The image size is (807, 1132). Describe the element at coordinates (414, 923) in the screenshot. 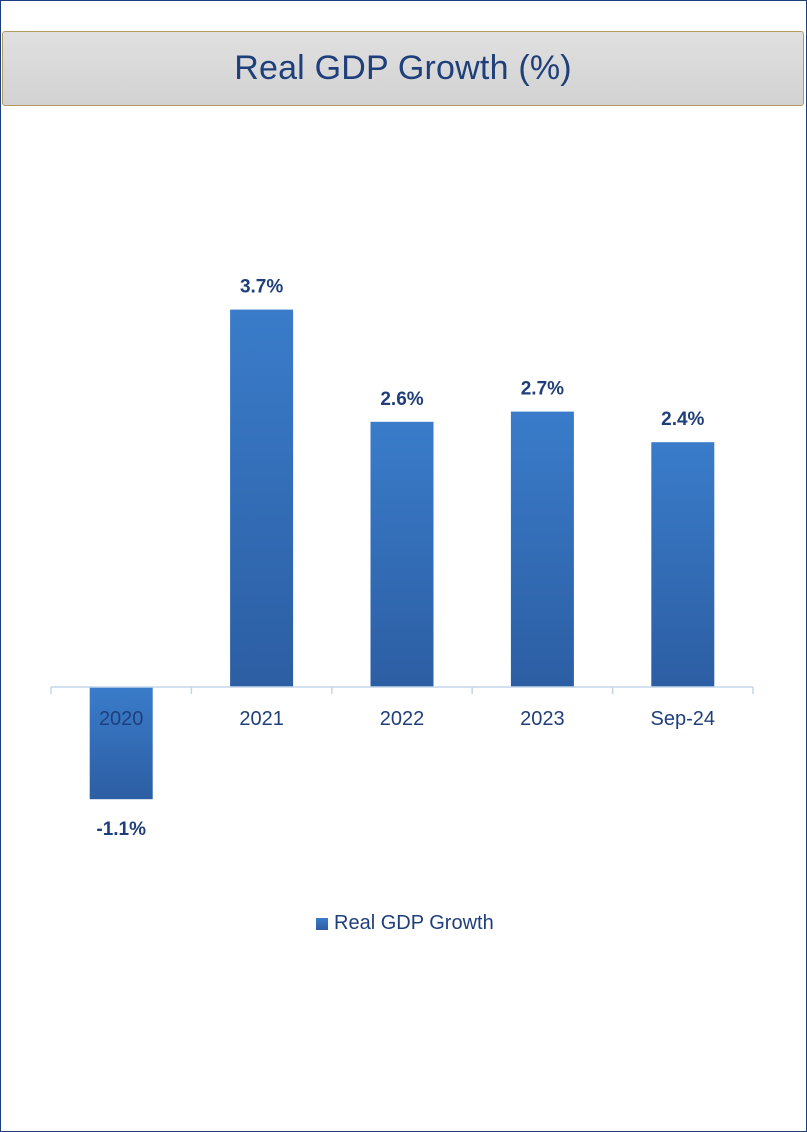

I see `legend-label: Real GDP Growth` at that location.